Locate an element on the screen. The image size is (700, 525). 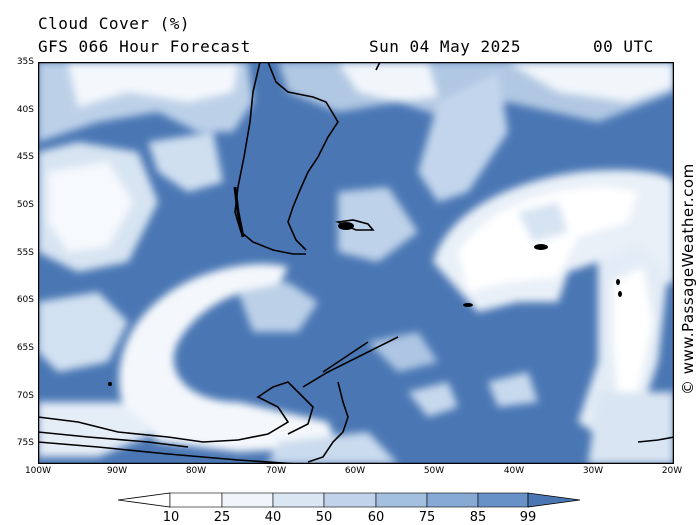
forecast-label: GFS 066 Hour Forecast is located at coordinates (144, 46).